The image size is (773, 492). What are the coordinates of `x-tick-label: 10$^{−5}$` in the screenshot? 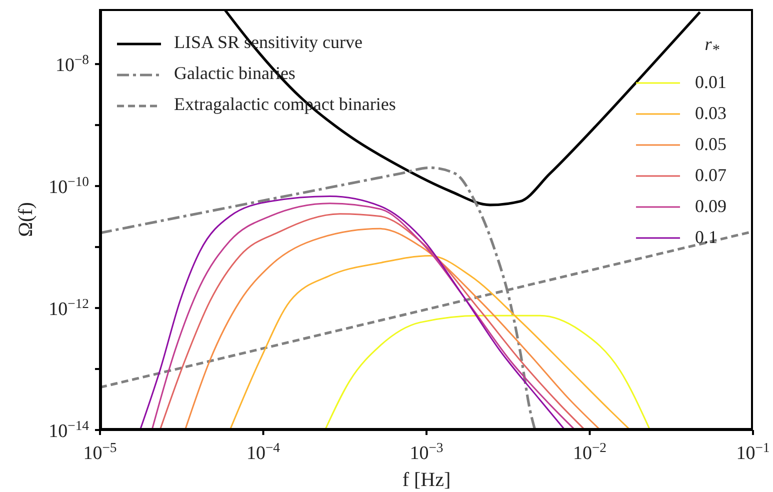 It's located at (100, 452).